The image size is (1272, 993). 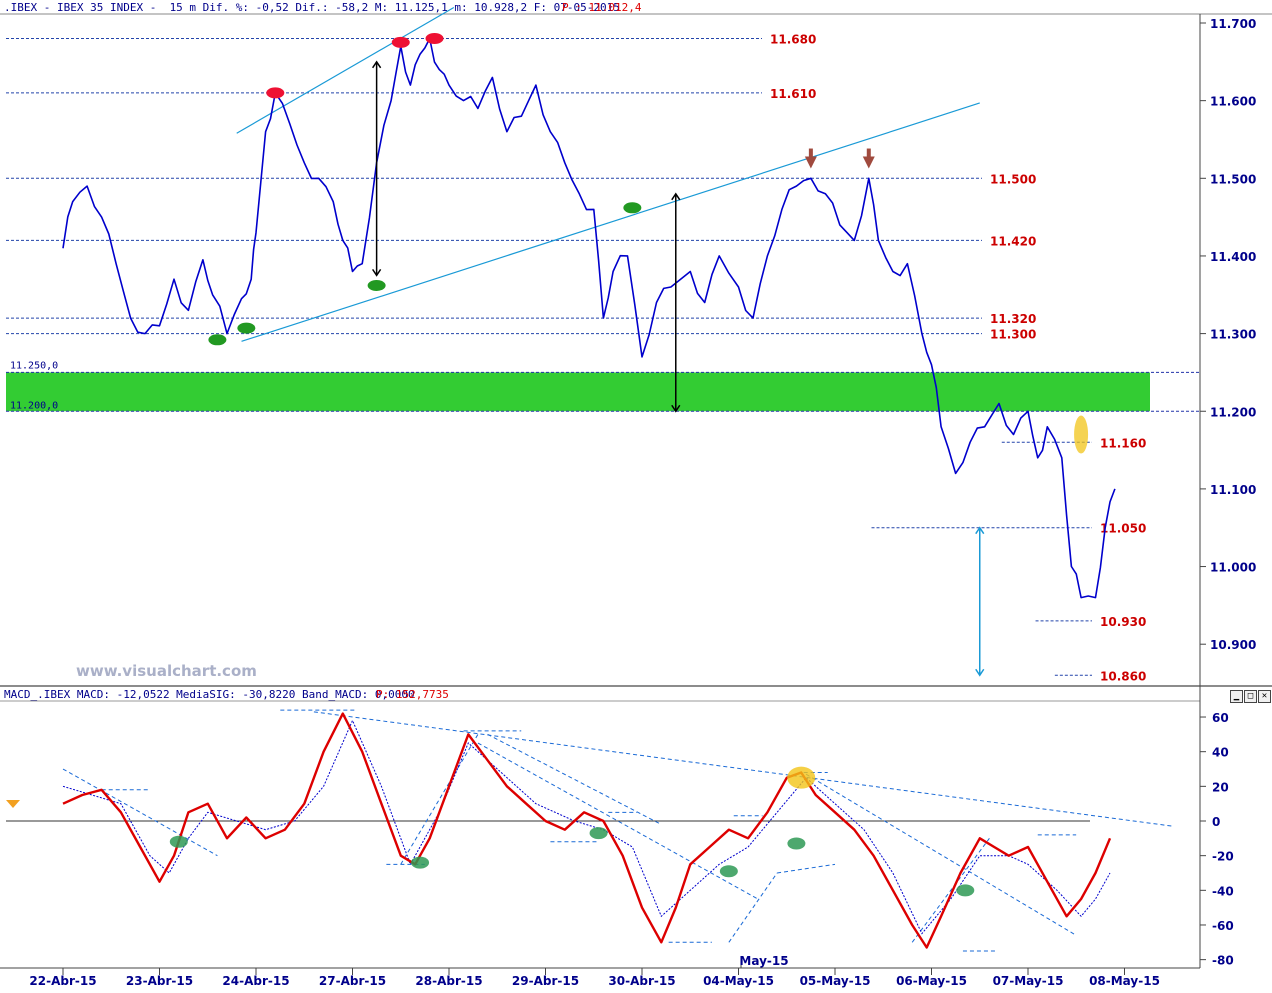 I want to click on y-tick-label: 11.000, so click(x=1233, y=568).